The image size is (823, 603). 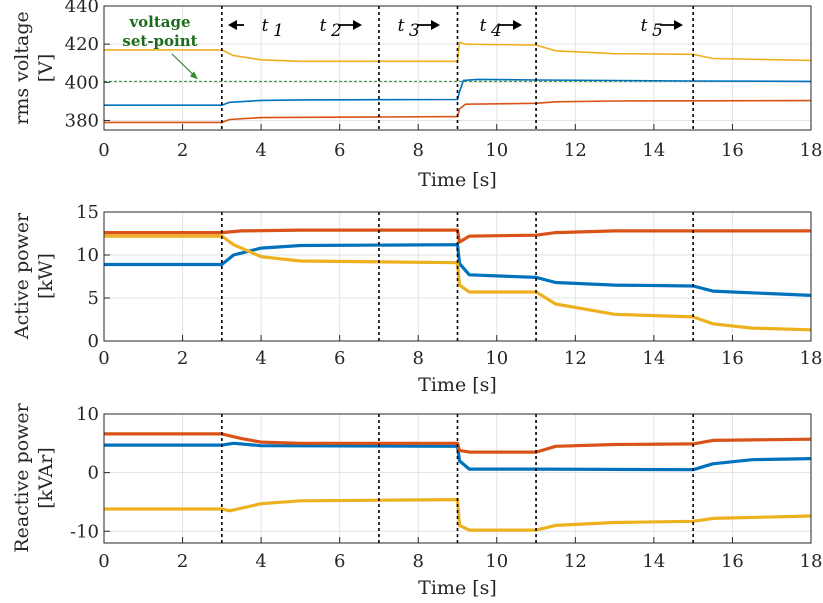 I want to click on interval-label-t1: t, so click(x=265, y=26).